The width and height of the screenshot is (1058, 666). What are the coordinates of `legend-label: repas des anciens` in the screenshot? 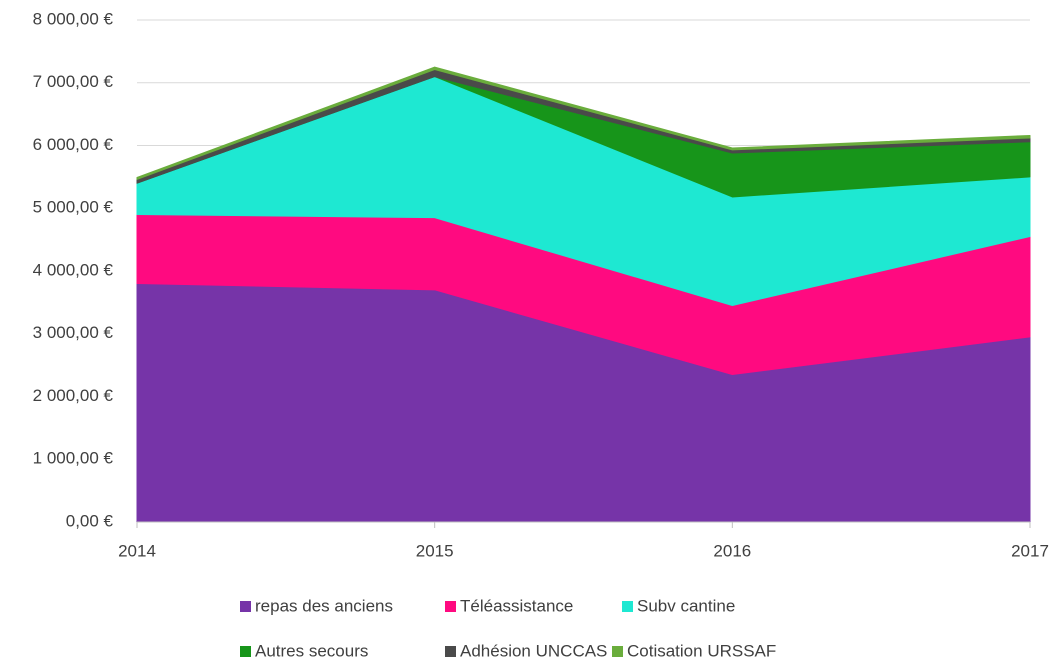 It's located at (324, 605).